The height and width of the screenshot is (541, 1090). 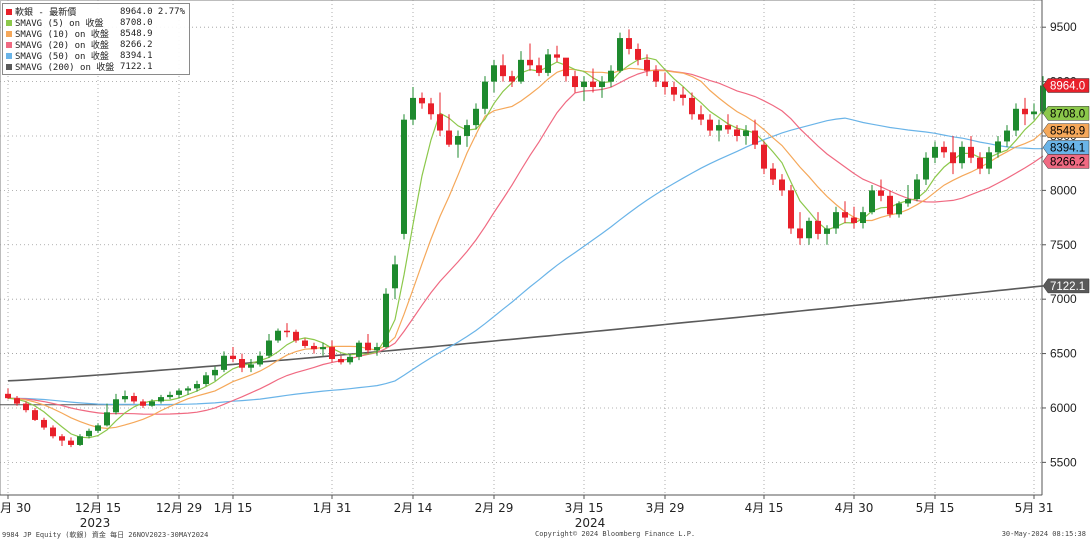 What do you see at coordinates (233, 508) in the screenshot?
I see `x-tick-label: 1月 15` at bounding box center [233, 508].